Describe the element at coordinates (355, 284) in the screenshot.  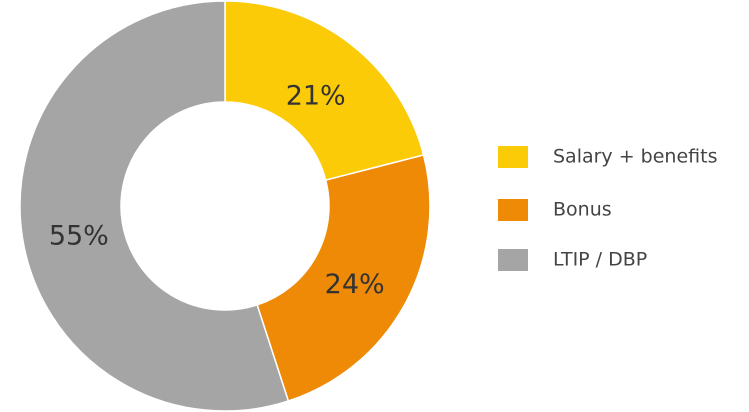
I see `value-label: 24%` at that location.